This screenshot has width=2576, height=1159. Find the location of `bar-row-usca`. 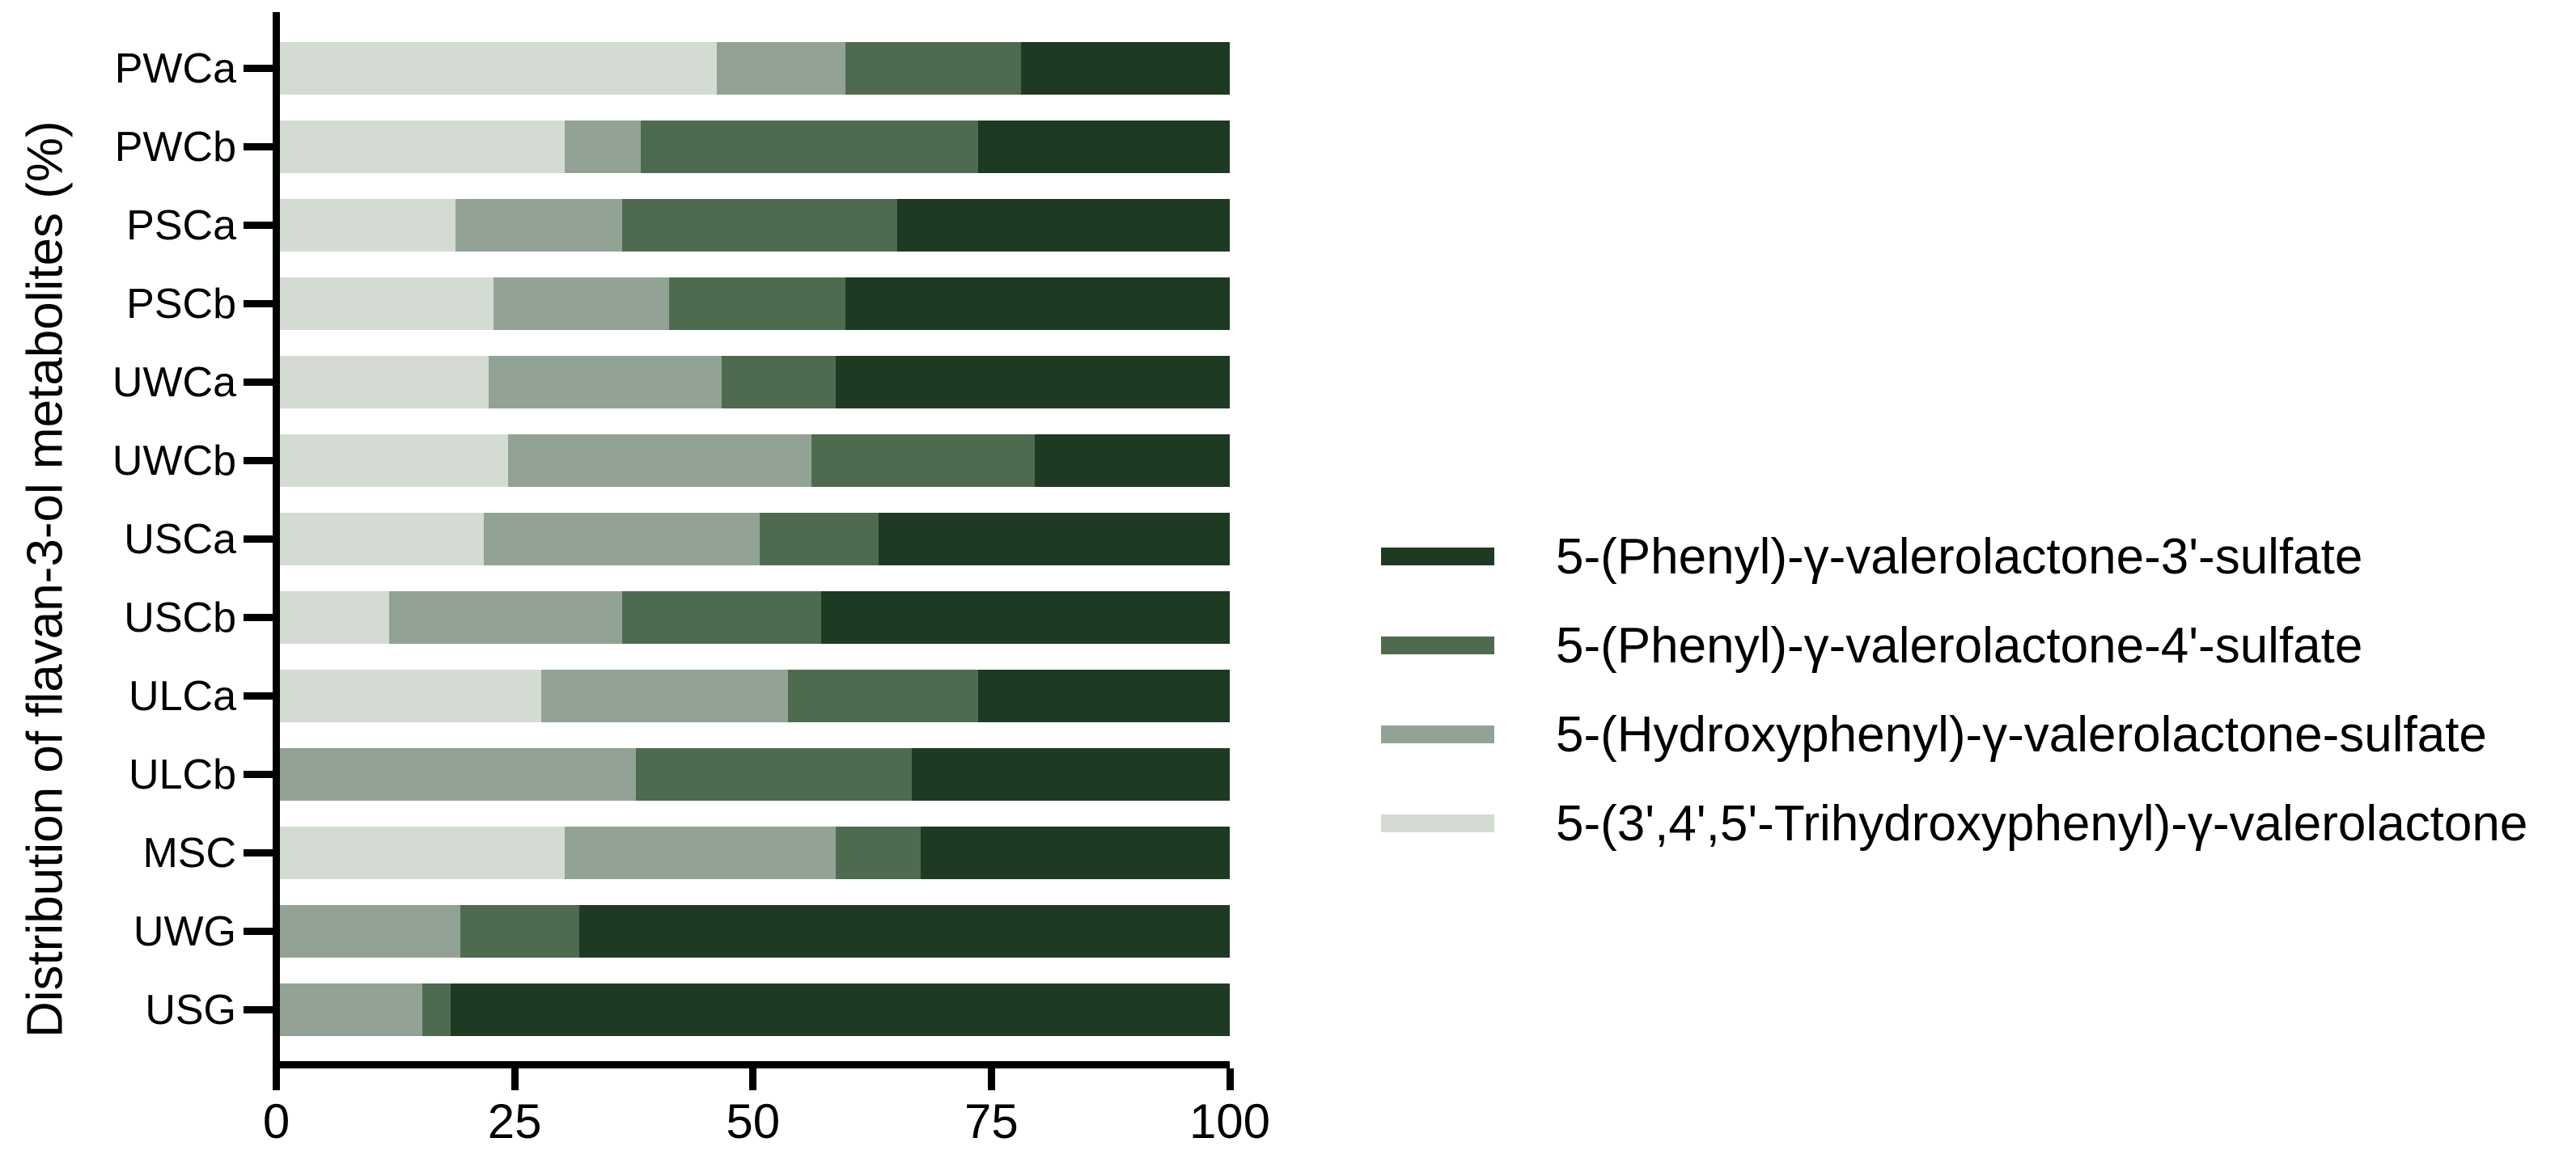

bar-row-usca is located at coordinates (755, 539).